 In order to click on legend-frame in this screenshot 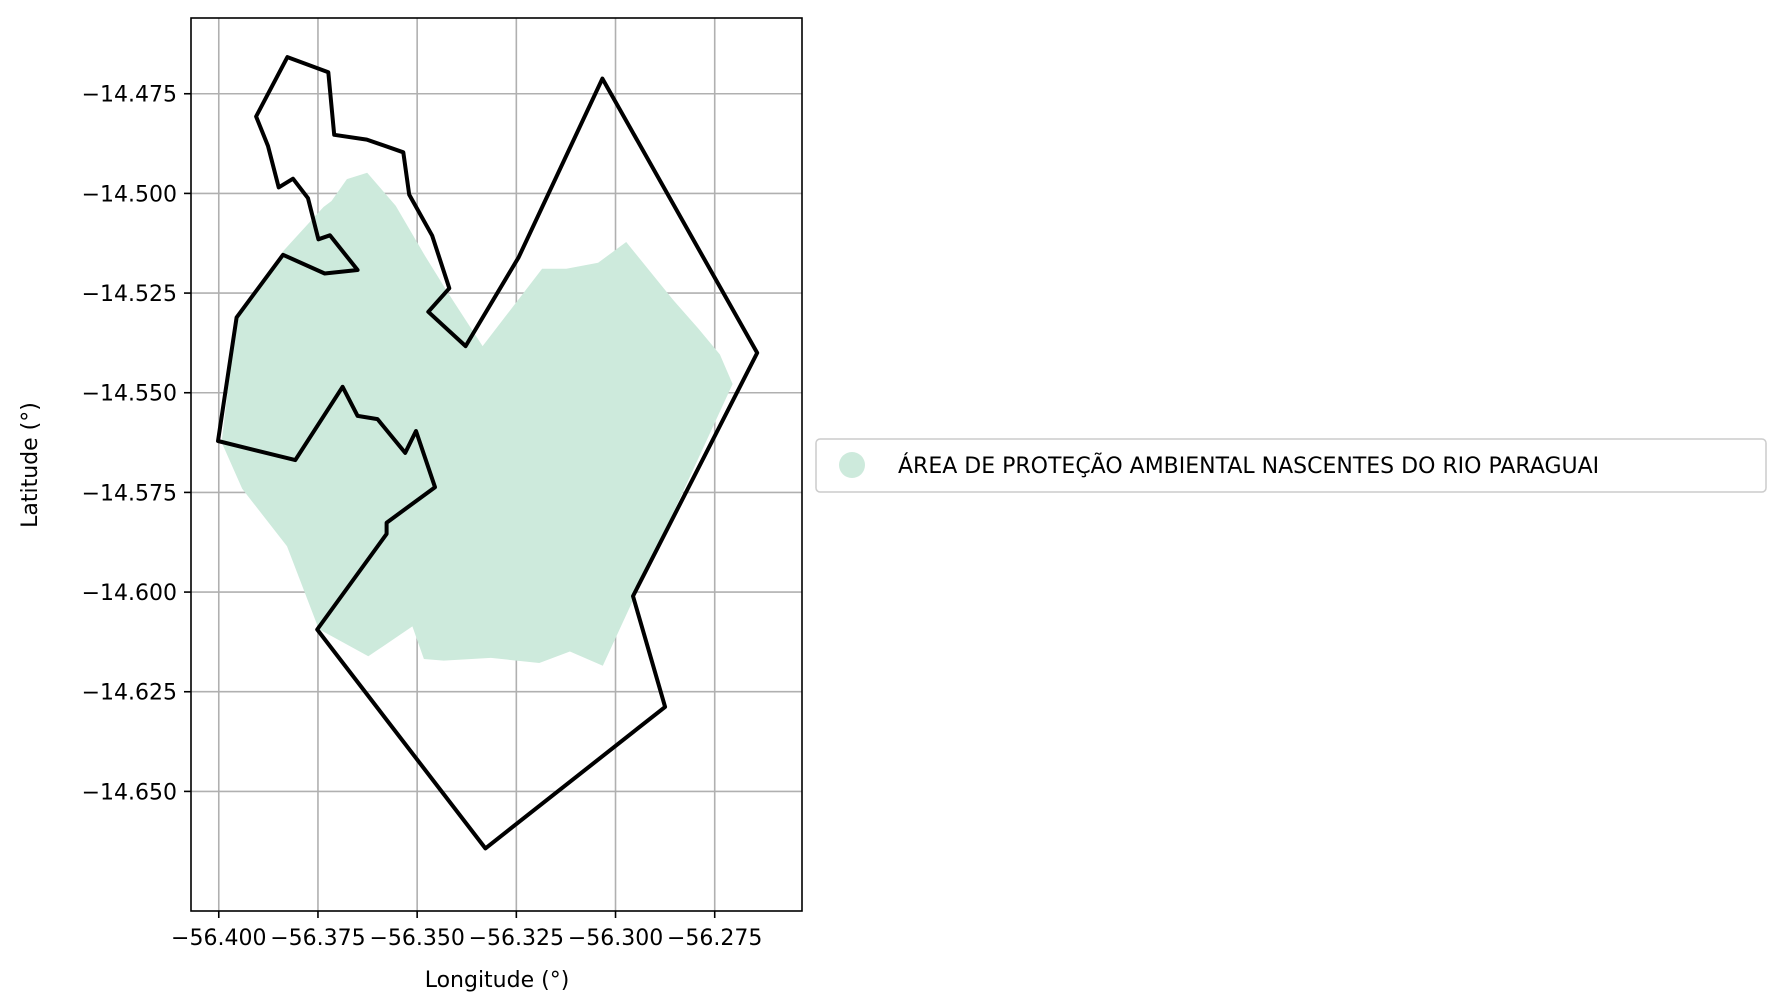, I will do `click(1291, 465)`.